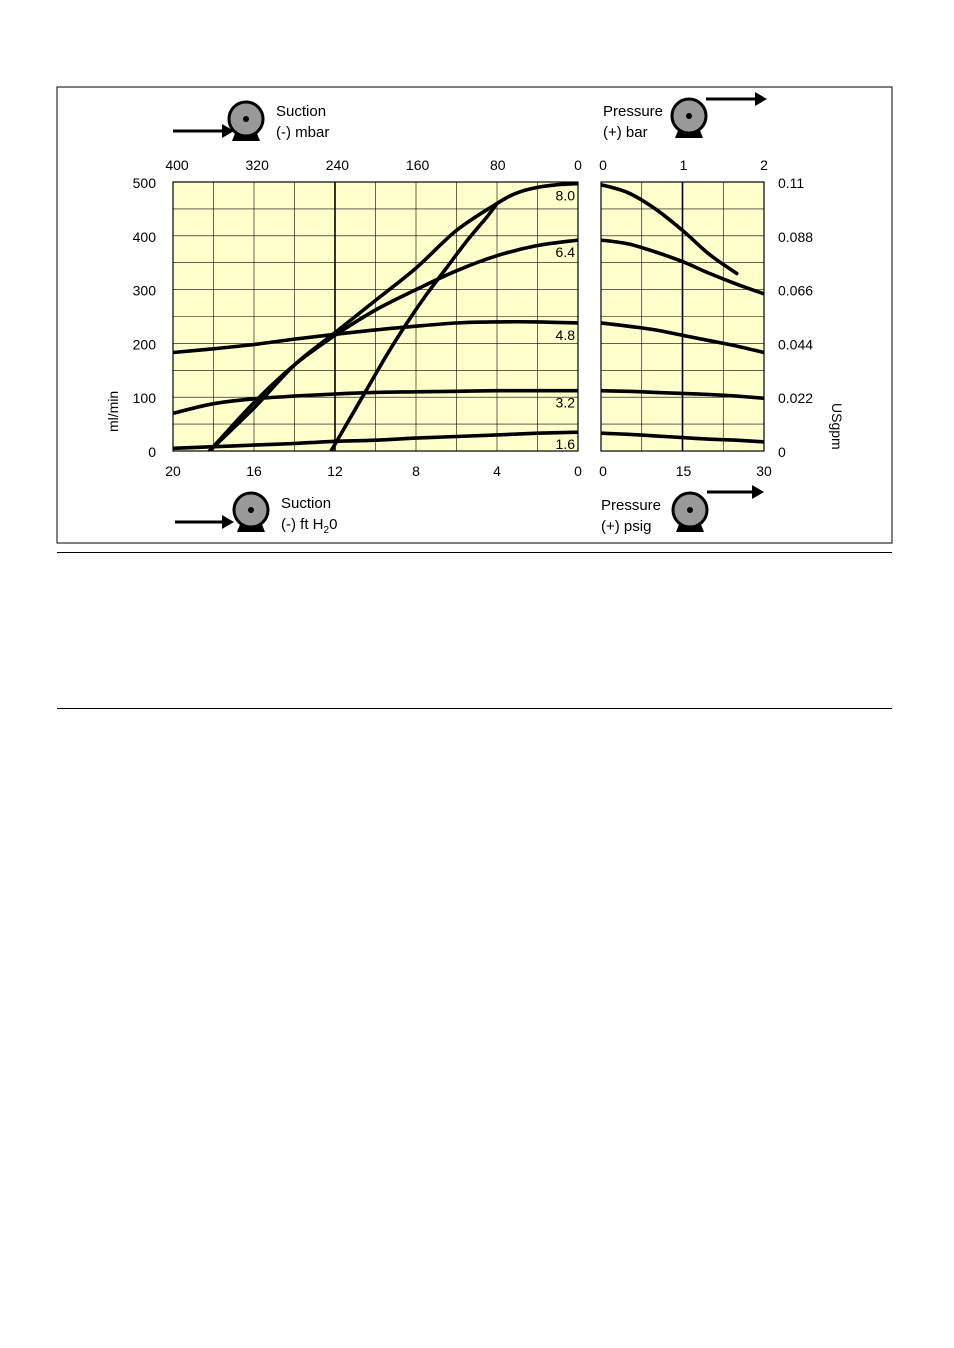 This screenshot has height=1348, width=954. Describe the element at coordinates (578, 165) in the screenshot. I see `suction-top-tick: 0` at that location.